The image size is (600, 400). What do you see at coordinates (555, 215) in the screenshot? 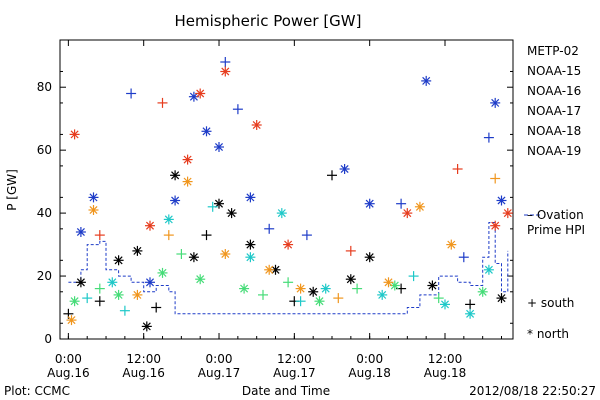
I see `ovation-legend-label-line1: – Ovation` at bounding box center [555, 215].